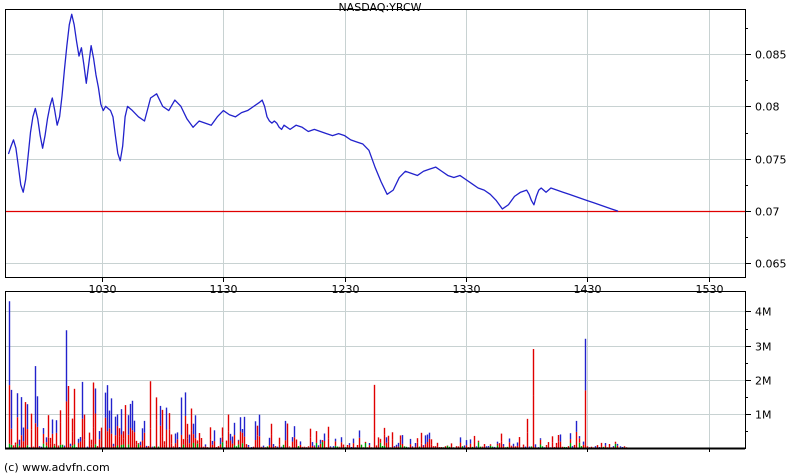 The height and width of the screenshot is (475, 800). I want to click on volume-ytick-label-3M: 3M, so click(763, 347).